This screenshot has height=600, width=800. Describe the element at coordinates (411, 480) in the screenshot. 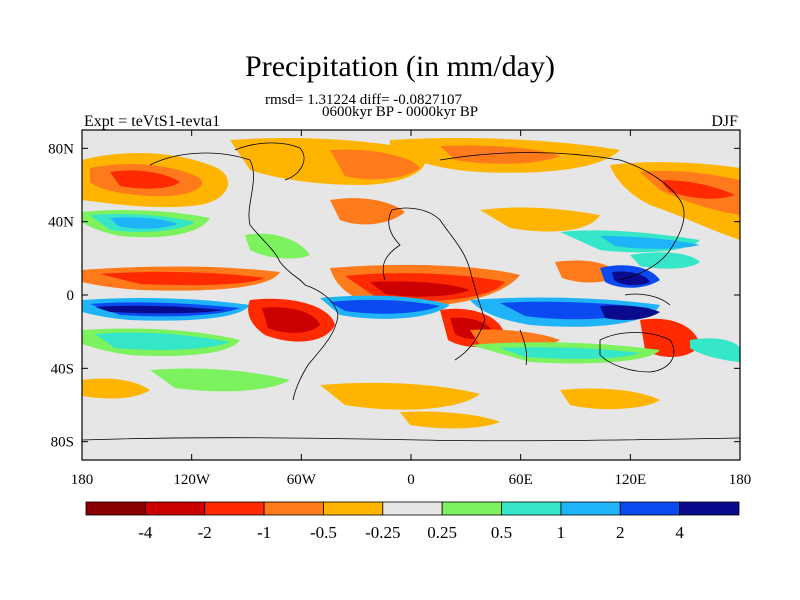

I see `x-tick-label: 0` at that location.